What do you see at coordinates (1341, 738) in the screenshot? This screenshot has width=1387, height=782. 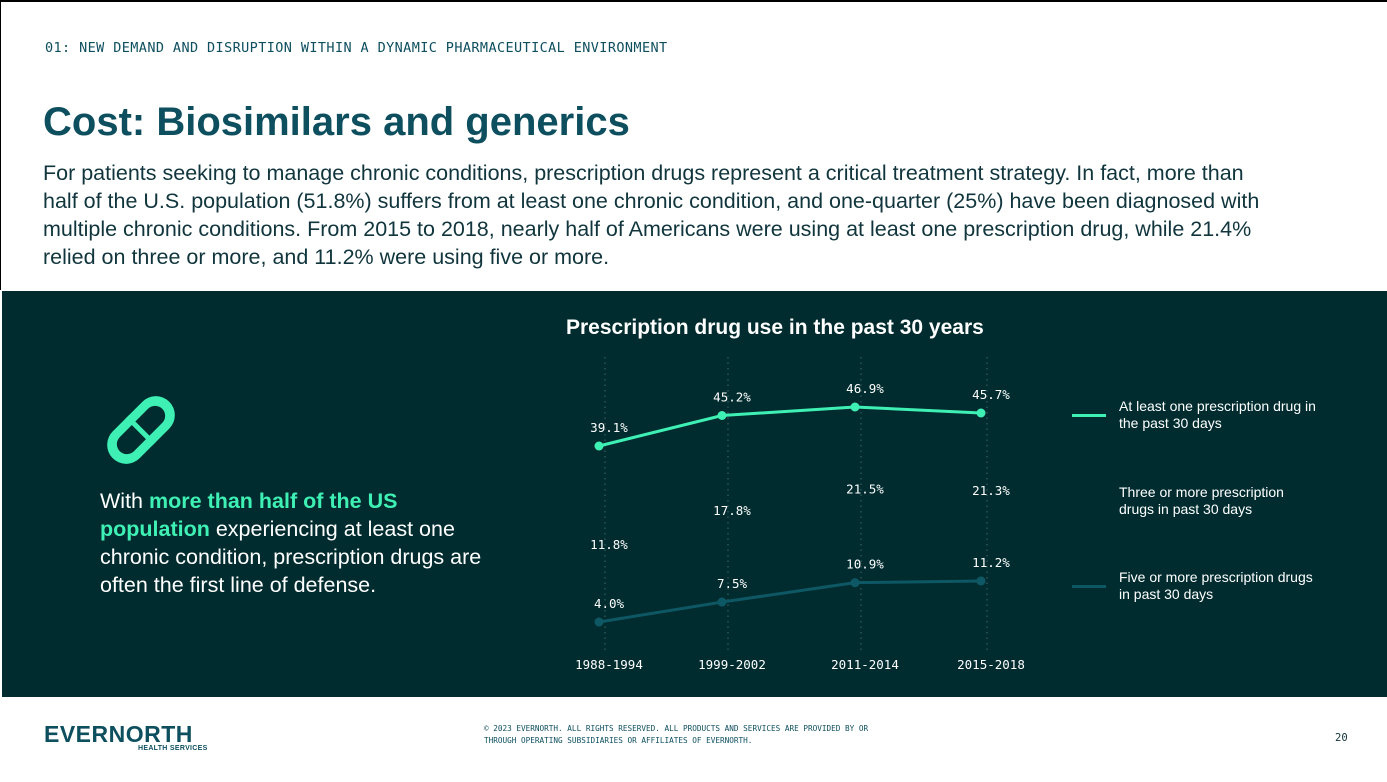 I see `page-number: 20` at bounding box center [1341, 738].